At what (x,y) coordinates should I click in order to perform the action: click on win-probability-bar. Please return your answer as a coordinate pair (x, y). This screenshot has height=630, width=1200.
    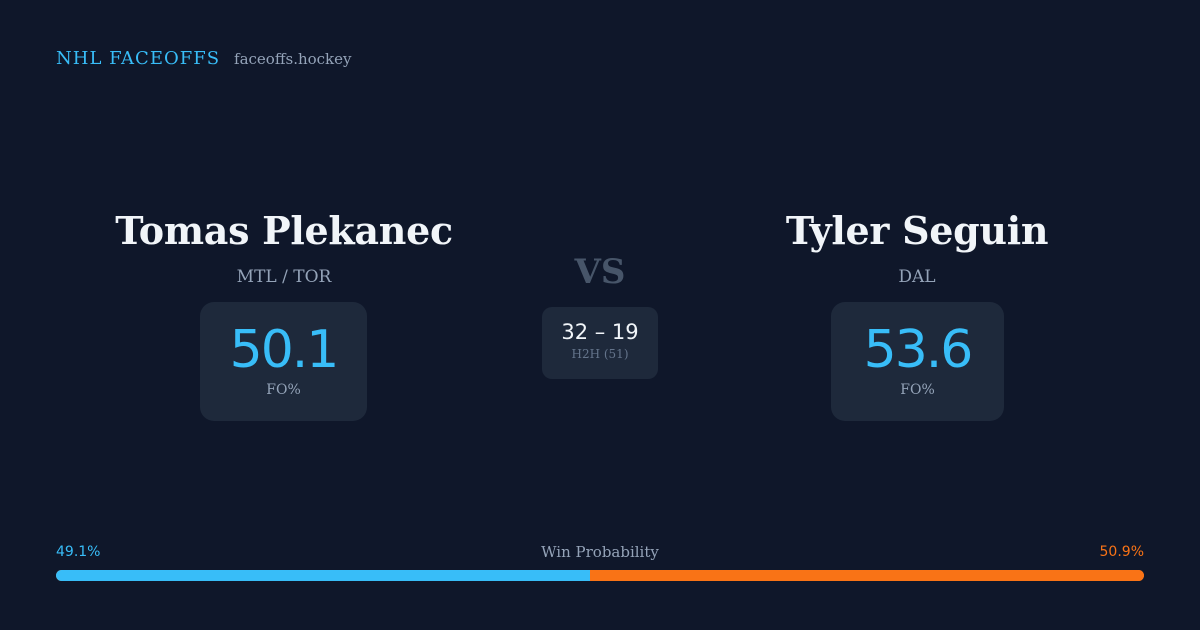
    Looking at the image, I should click on (600, 575).